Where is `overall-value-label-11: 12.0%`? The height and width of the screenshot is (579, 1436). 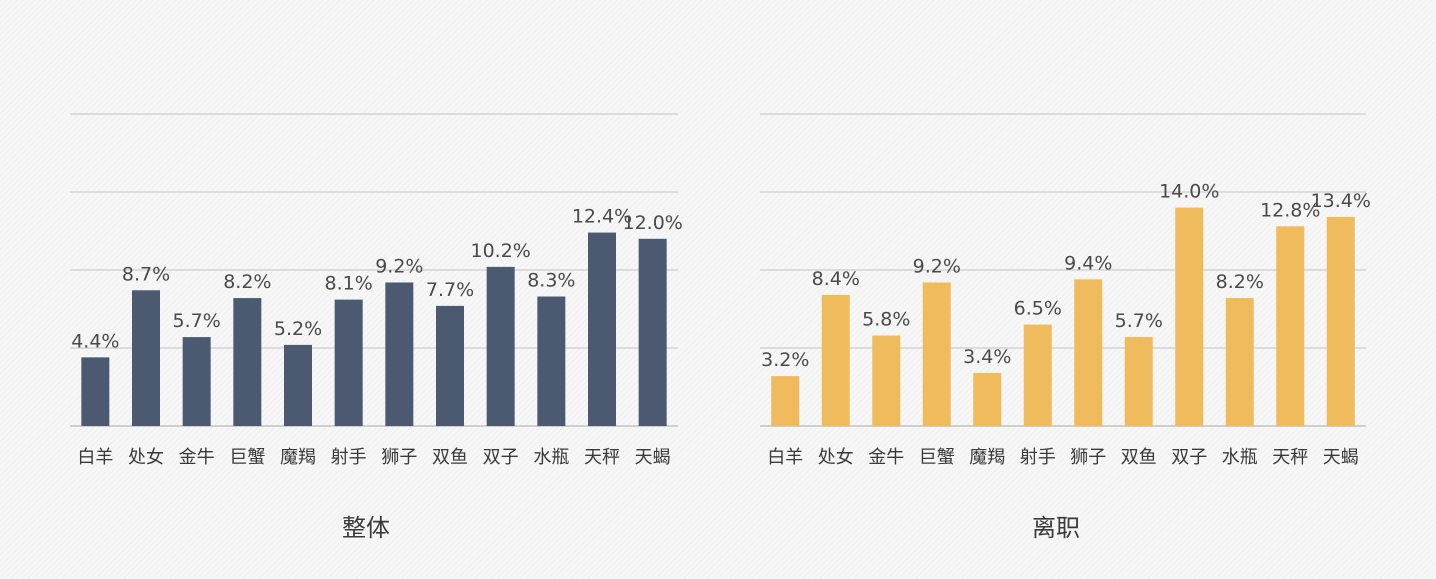
overall-value-label-11: 12.0% is located at coordinates (652, 223).